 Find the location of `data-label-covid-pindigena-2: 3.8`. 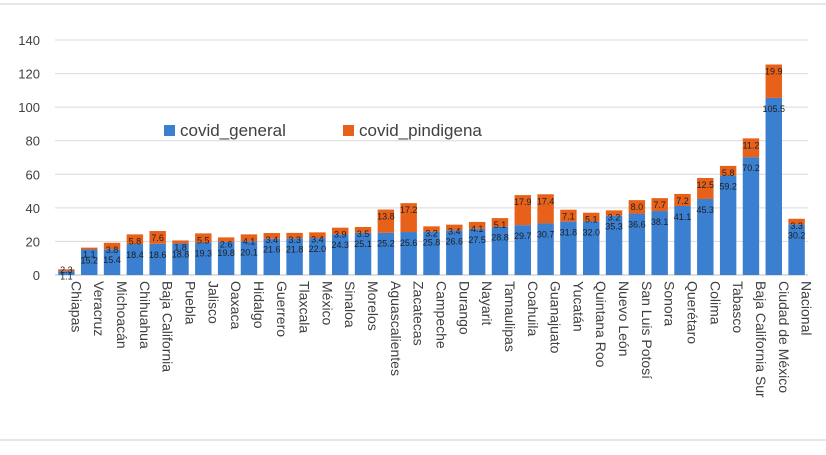

data-label-covid-pindigena-2: 3.8 is located at coordinates (112, 250).